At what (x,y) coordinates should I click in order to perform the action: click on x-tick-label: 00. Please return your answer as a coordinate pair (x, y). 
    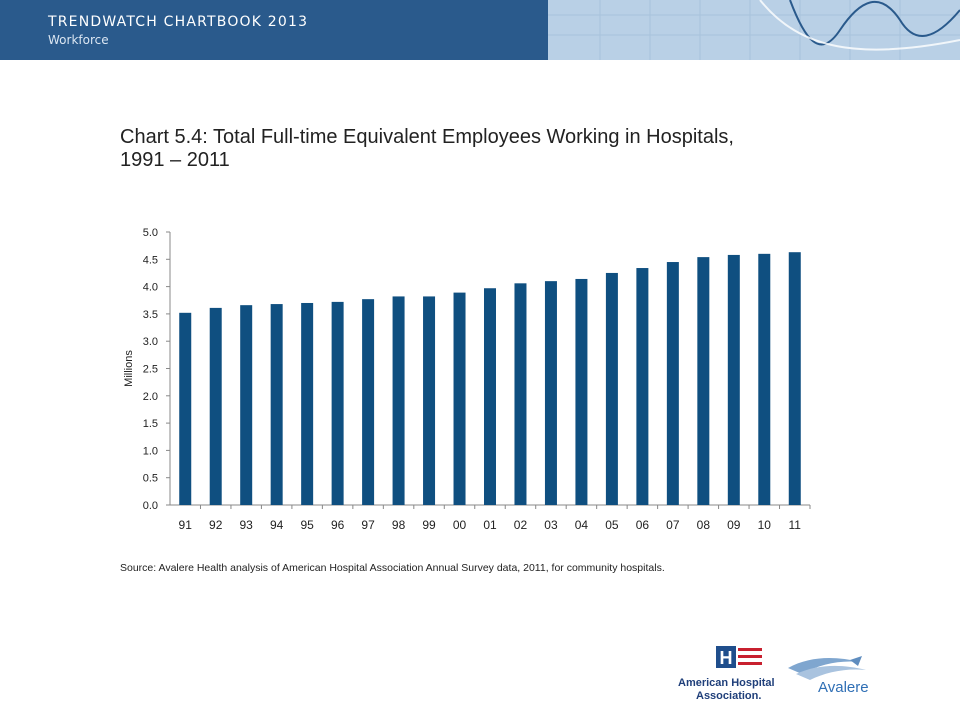
    Looking at the image, I should click on (460, 525).